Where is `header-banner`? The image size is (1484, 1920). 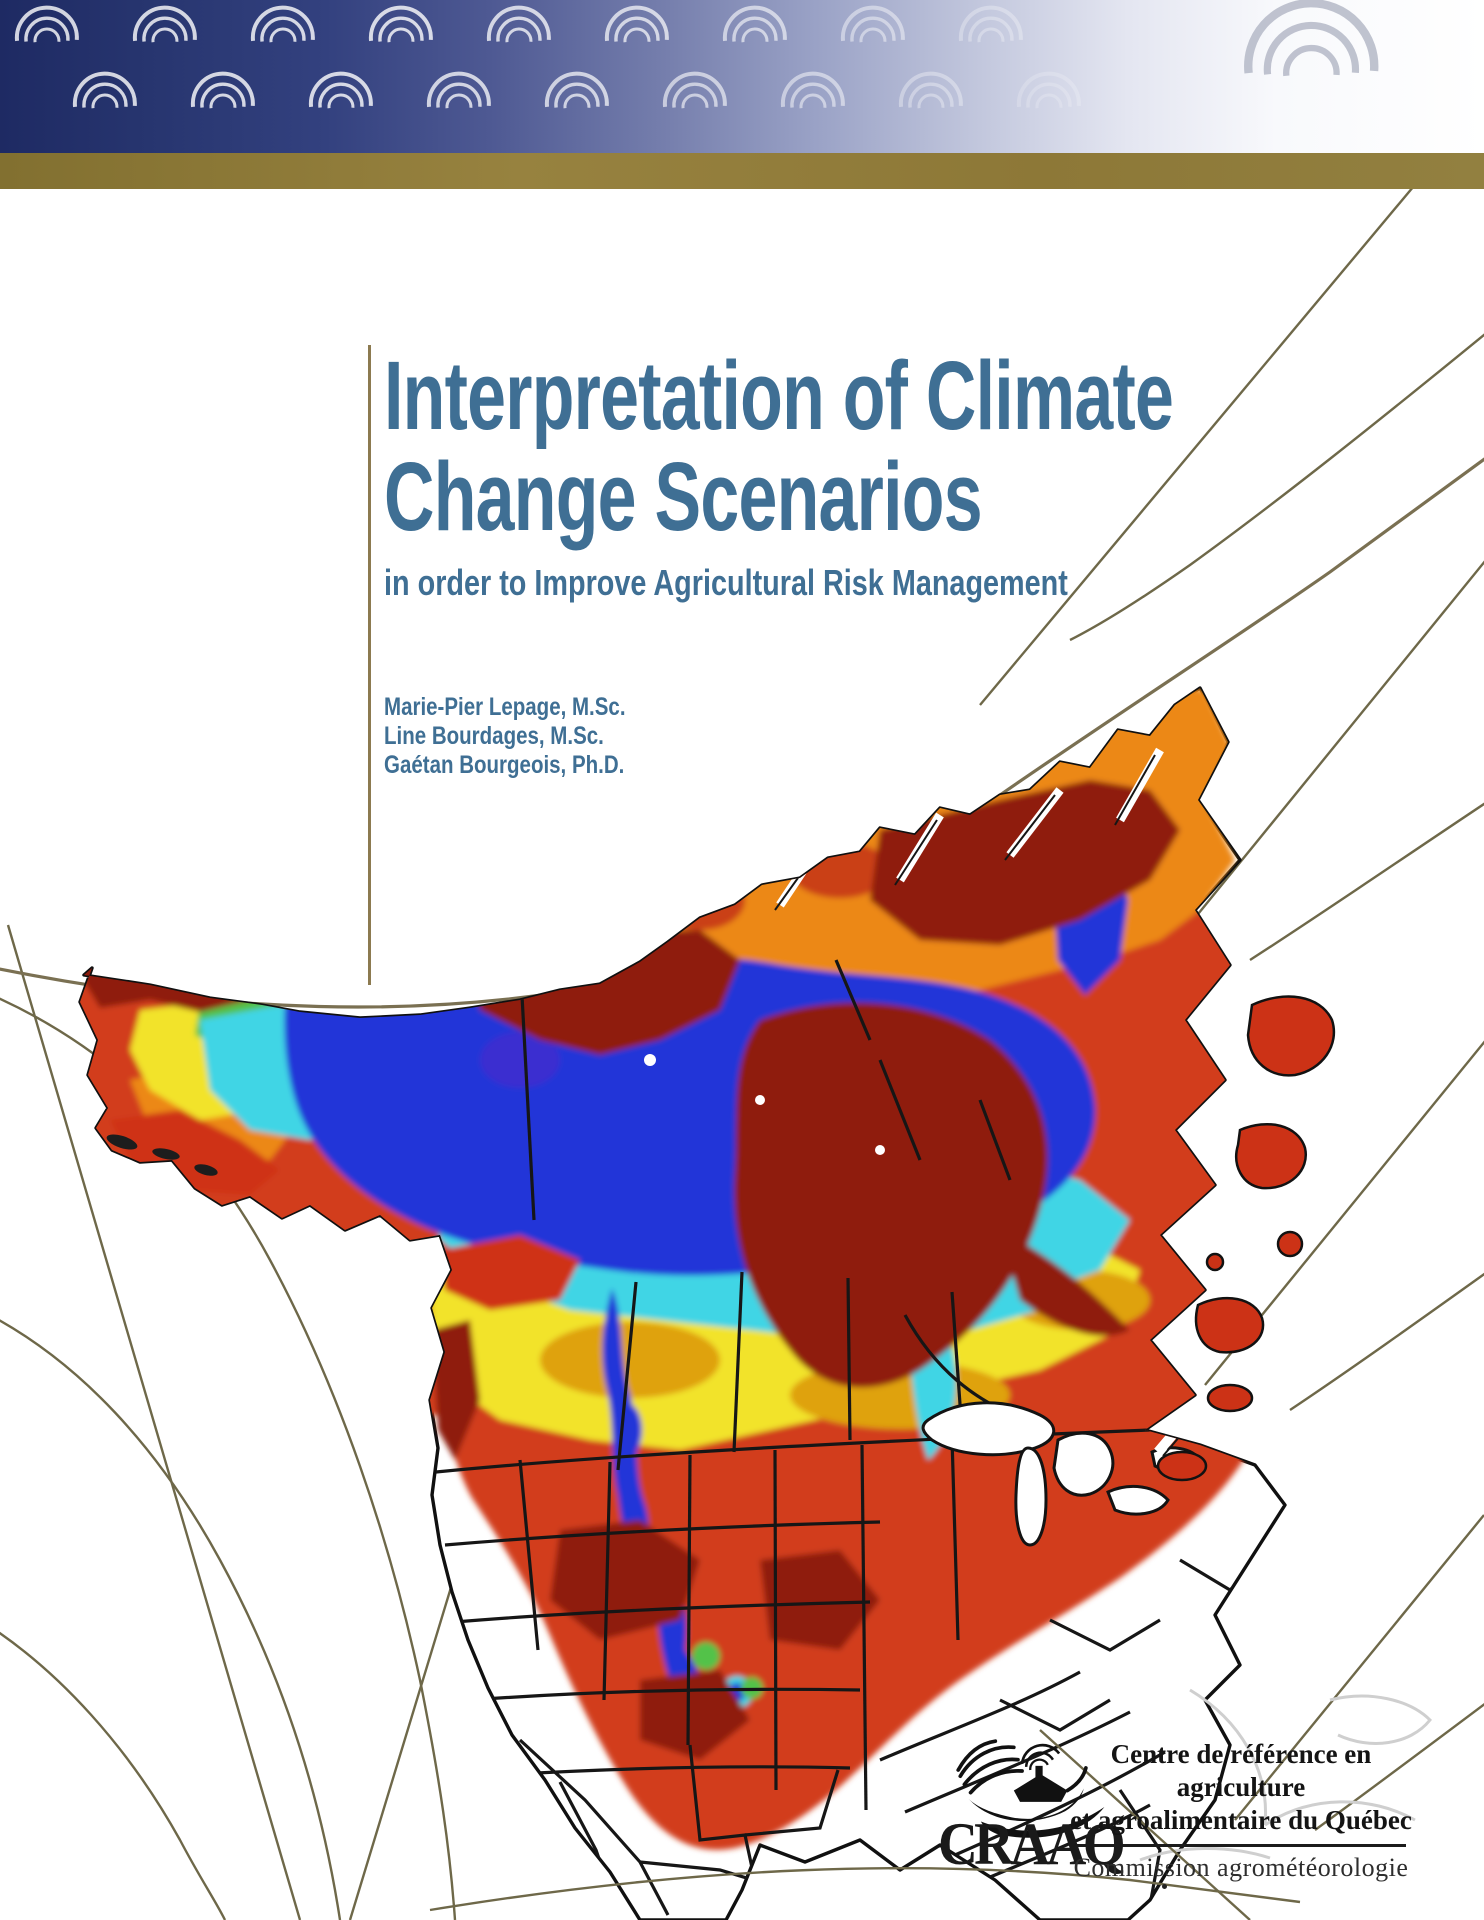
header-banner is located at coordinates (742, 76).